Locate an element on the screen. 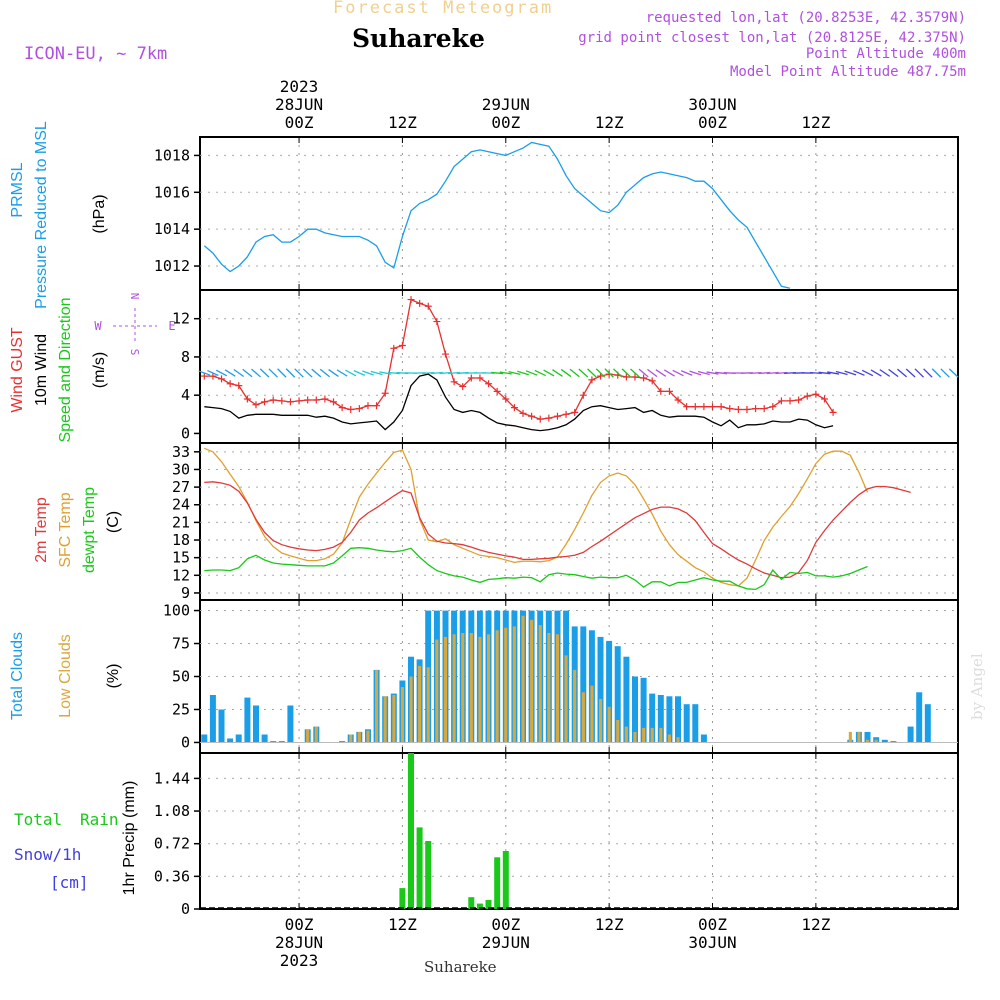  axis-unit-ms: (m/s) is located at coordinates (99, 370).